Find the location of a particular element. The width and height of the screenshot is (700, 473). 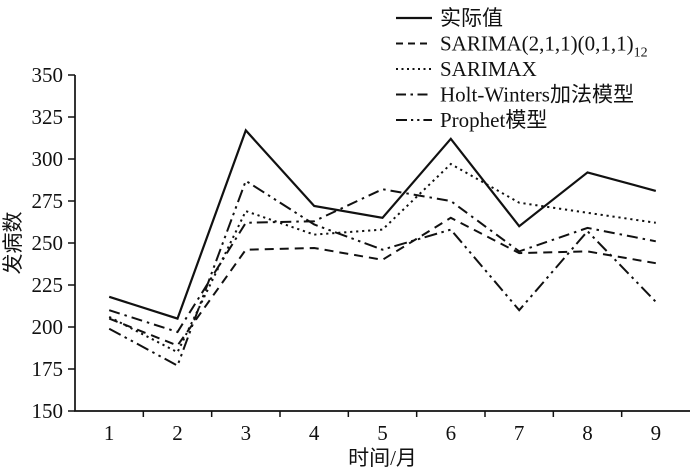

x-tick-label: 2 is located at coordinates (177, 433).